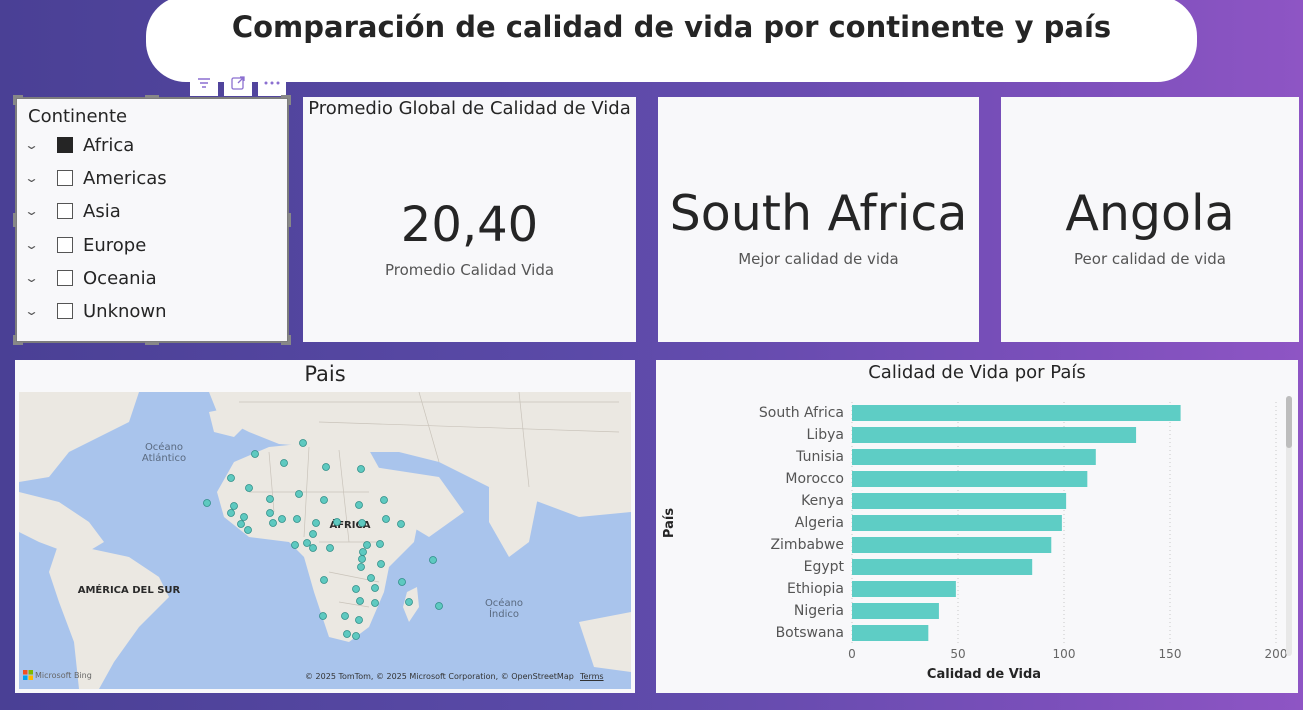 The height and width of the screenshot is (710, 1303). What do you see at coordinates (669, 523) in the screenshot?
I see `y-axis-title: País` at bounding box center [669, 523].